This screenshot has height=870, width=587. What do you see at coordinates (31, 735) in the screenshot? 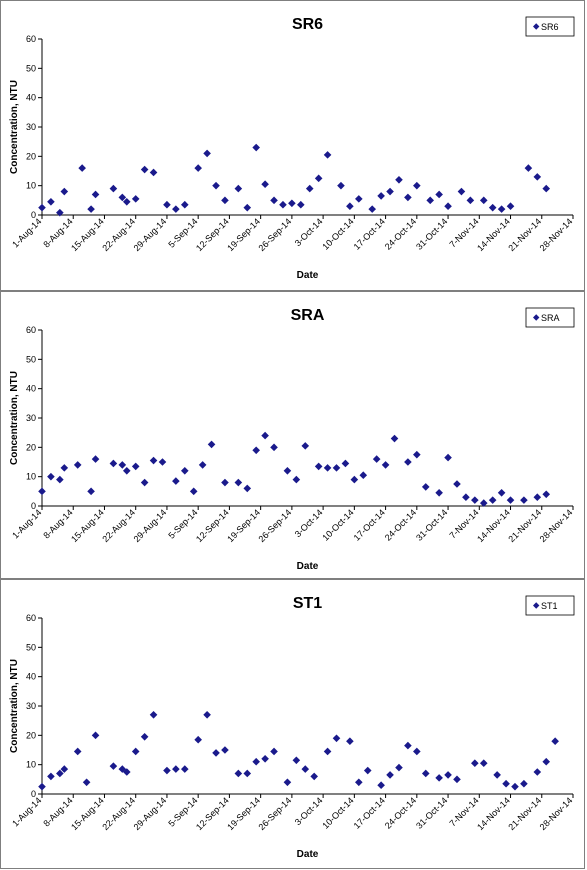
I see `y-tick-label: 20` at bounding box center [31, 735].